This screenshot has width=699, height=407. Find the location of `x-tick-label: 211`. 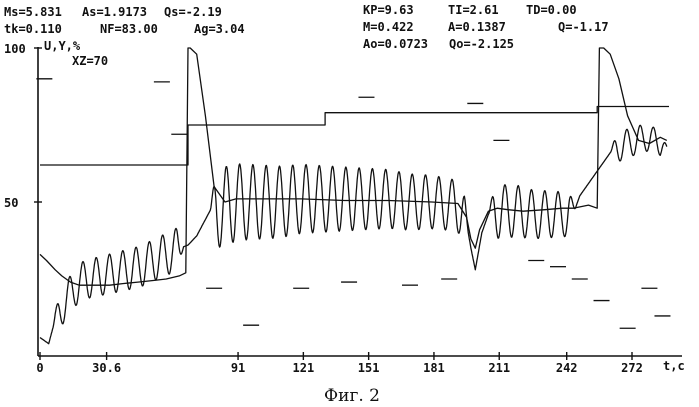

x-tick-label: 211 is located at coordinates (499, 368).